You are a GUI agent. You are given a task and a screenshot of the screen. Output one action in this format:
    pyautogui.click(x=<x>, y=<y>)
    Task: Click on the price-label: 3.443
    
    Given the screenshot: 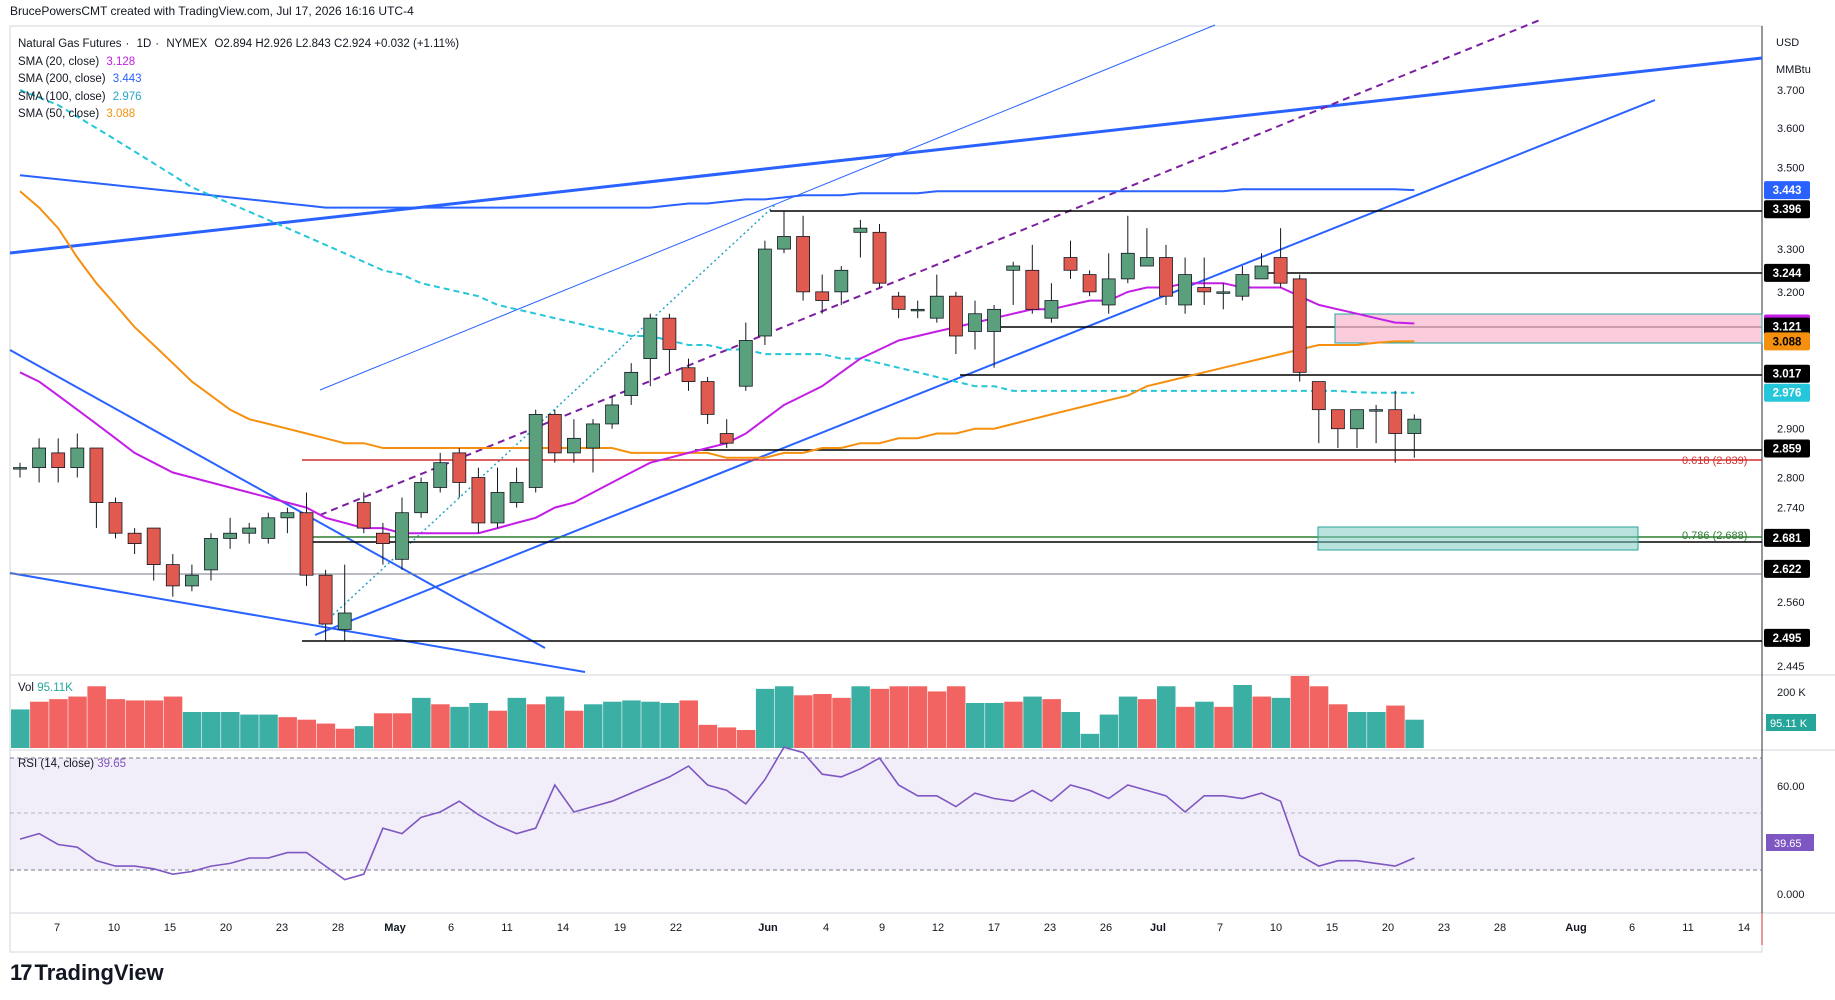 What is the action you would take?
    pyautogui.click(x=1787, y=191)
    